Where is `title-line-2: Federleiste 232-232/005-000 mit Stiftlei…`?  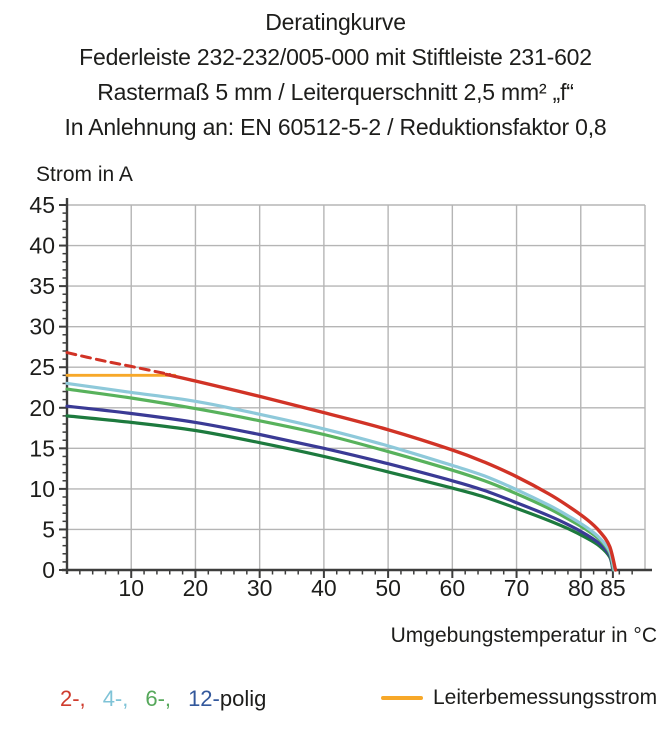 title-line-2: Federleiste 232-232/005-000 mit Stiftlei… is located at coordinates (335, 57).